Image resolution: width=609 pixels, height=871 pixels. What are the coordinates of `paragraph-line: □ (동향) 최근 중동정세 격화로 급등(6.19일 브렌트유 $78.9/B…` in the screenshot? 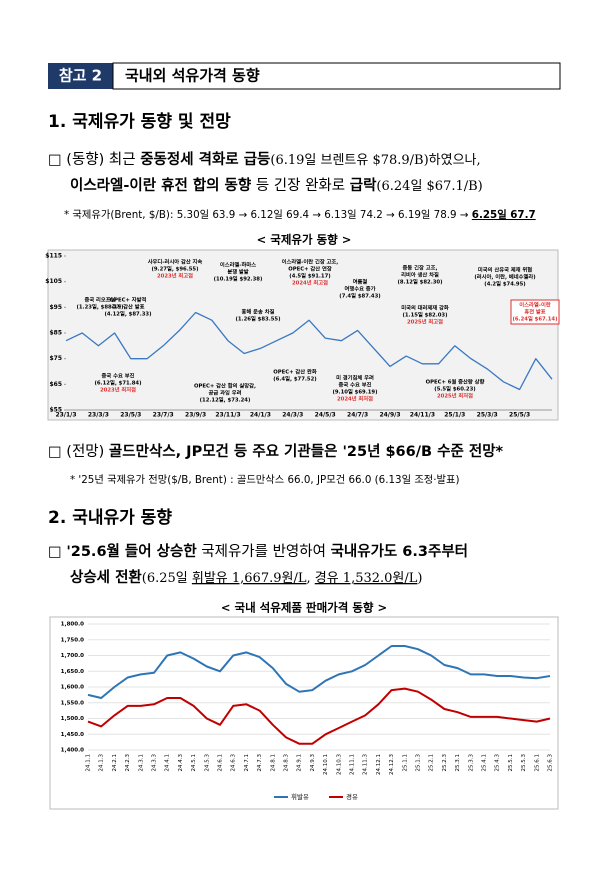 It's located at (264, 159).